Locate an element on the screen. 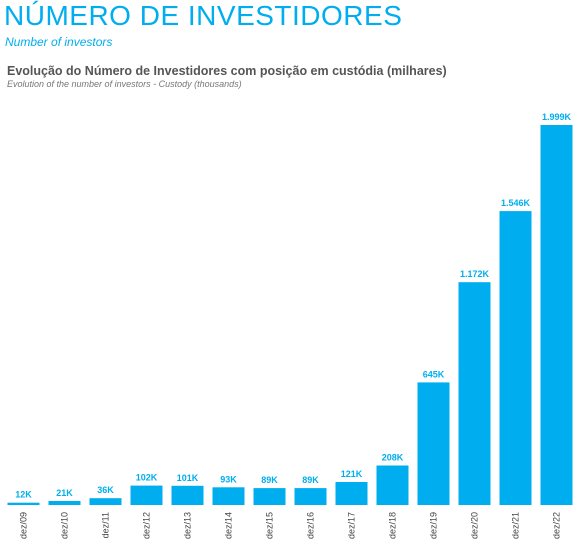 This screenshot has height=551, width=579. x-tick-label: dez/14 is located at coordinates (229, 525).